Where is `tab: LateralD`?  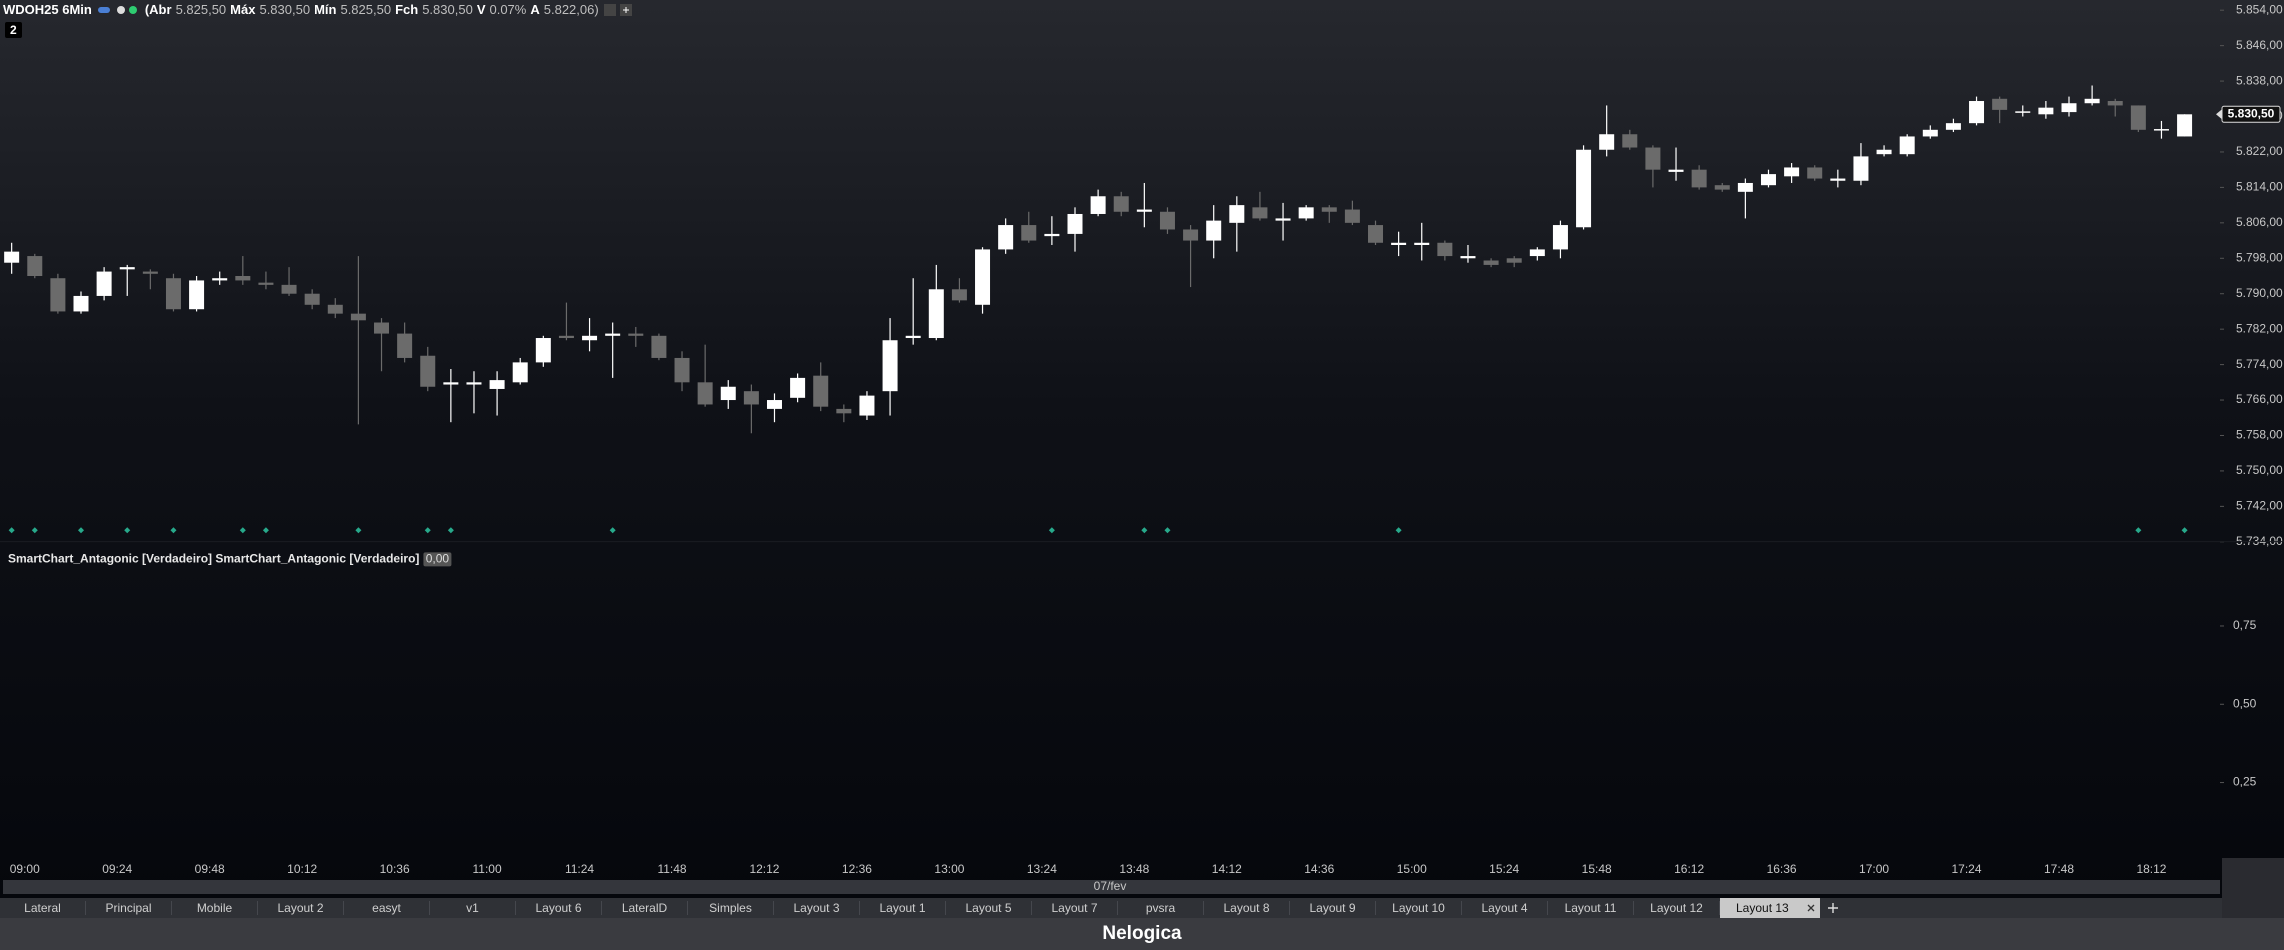
tab: LateralD is located at coordinates (645, 908).